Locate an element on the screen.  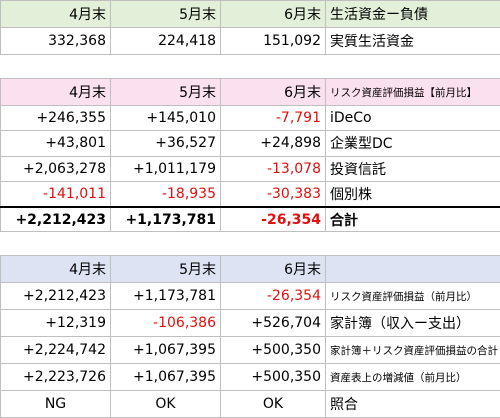
cell: -18,935 is located at coordinates (166, 193).